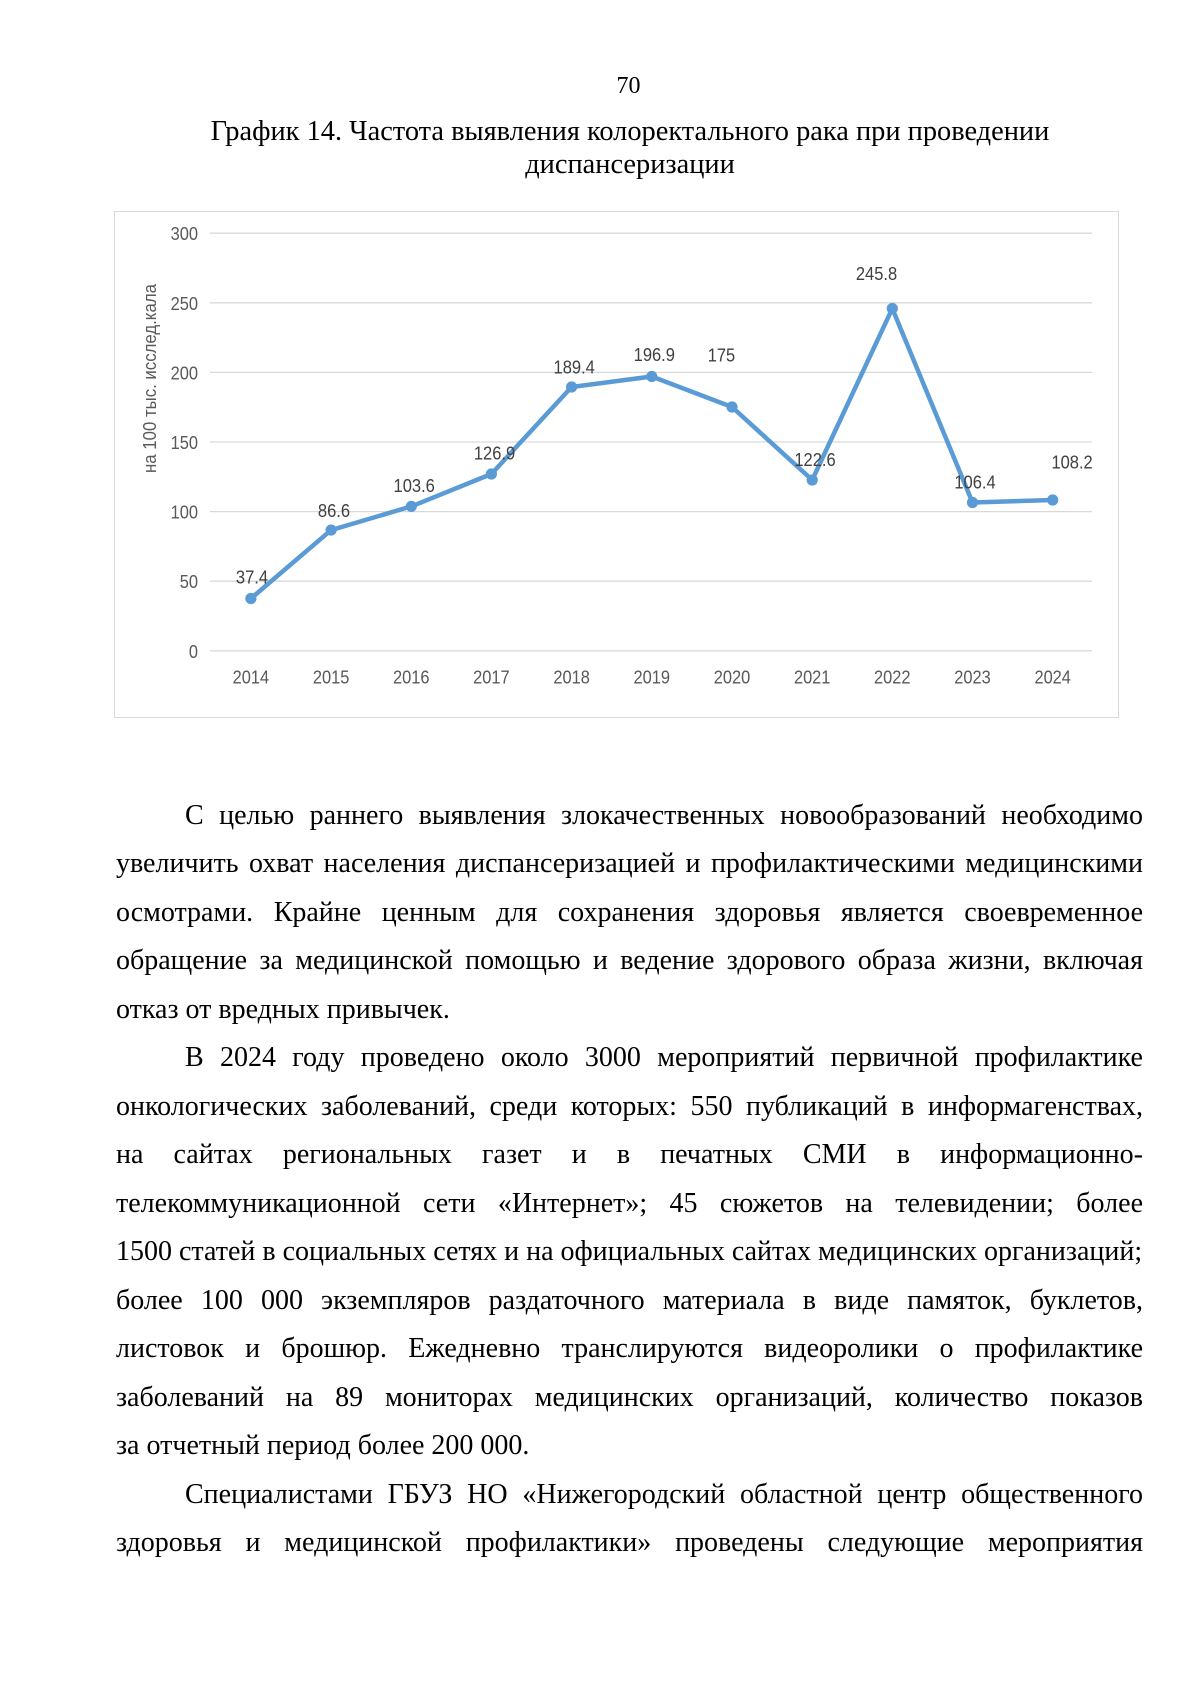 This screenshot has height=1697, width=1200. I want to click on svg-text: 2021, so click(812, 677).